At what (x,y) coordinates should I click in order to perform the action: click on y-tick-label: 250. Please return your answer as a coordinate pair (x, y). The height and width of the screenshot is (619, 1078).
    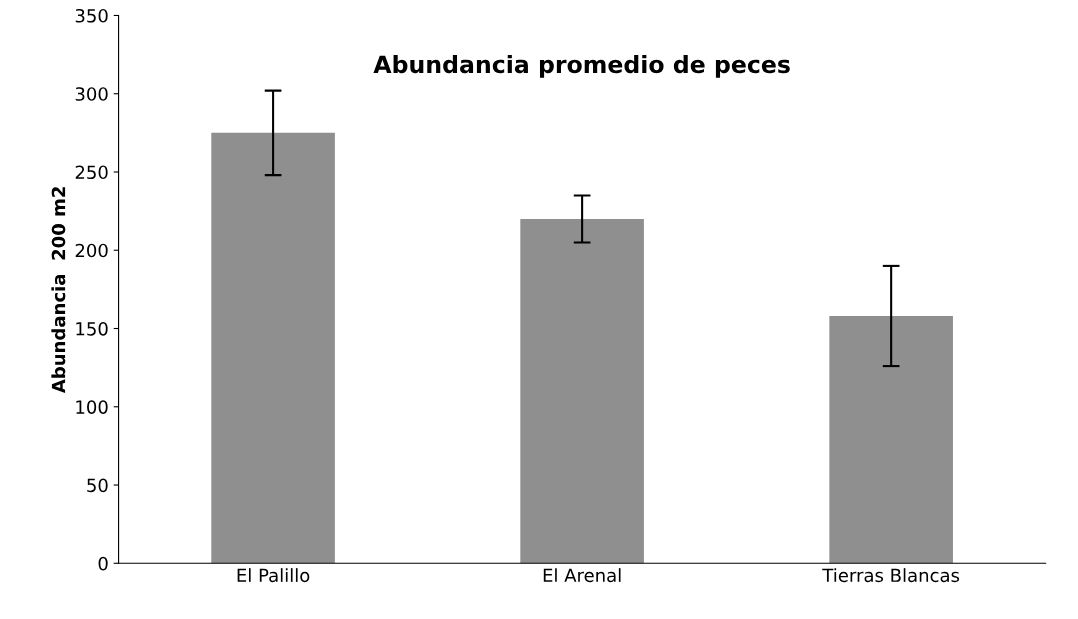
    Looking at the image, I should click on (91, 172).